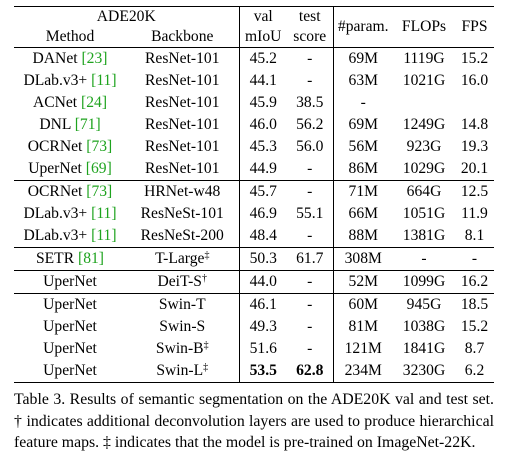 This screenshot has height=473, width=505. I want to click on flops-cell: 1038G, so click(424, 326).